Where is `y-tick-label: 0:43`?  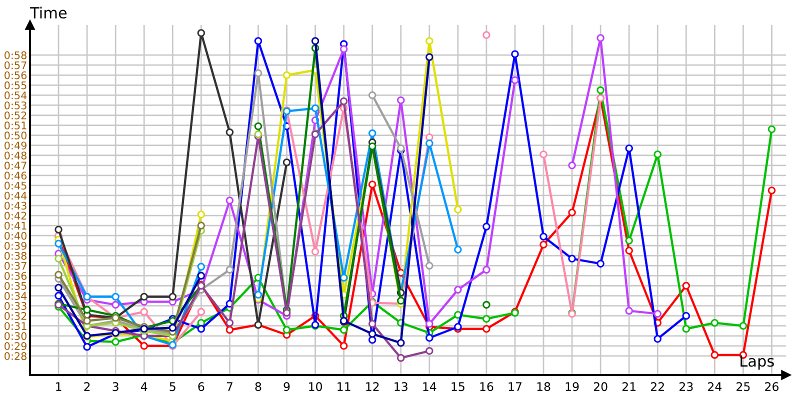 y-tick-label: 0:43 is located at coordinates (15, 206).